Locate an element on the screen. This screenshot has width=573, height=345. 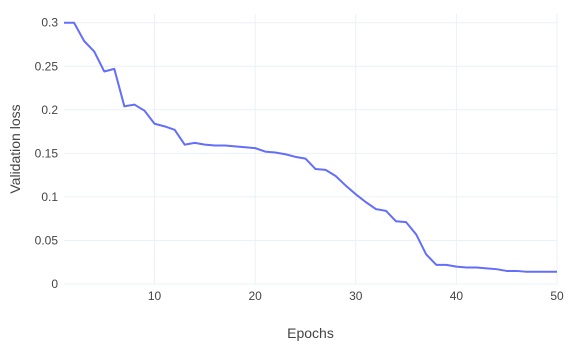
x-tick-label: 10 is located at coordinates (155, 296).